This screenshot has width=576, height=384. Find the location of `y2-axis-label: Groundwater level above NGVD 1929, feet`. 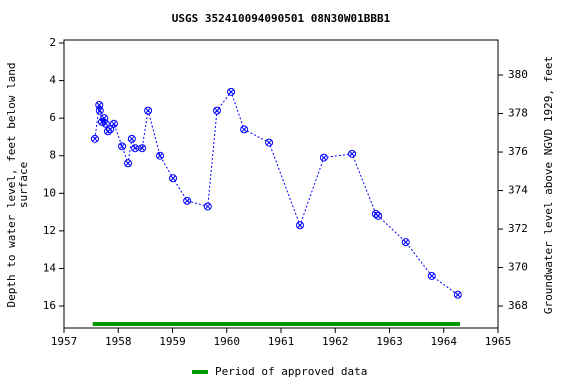

y2-axis-label: Groundwater level above NGVD 1929, feet is located at coordinates (548, 185).